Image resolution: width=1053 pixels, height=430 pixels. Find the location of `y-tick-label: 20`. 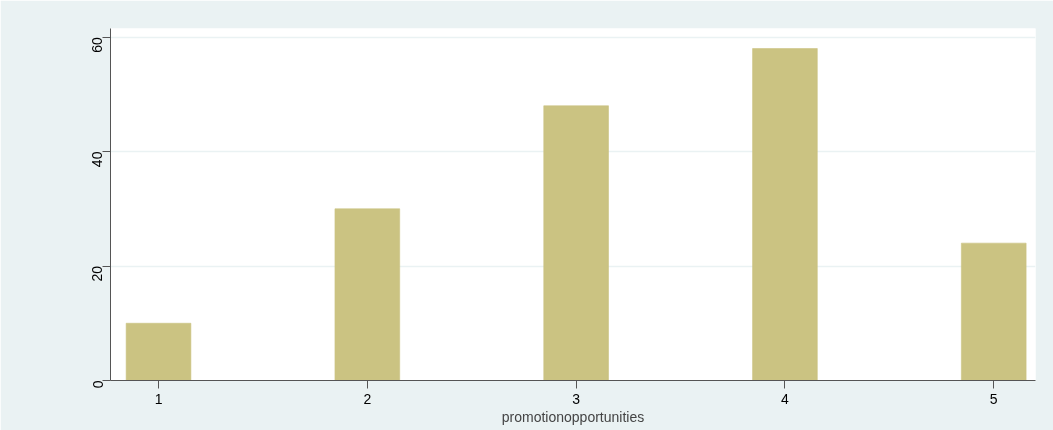

y-tick-label: 20 is located at coordinates (97, 273).